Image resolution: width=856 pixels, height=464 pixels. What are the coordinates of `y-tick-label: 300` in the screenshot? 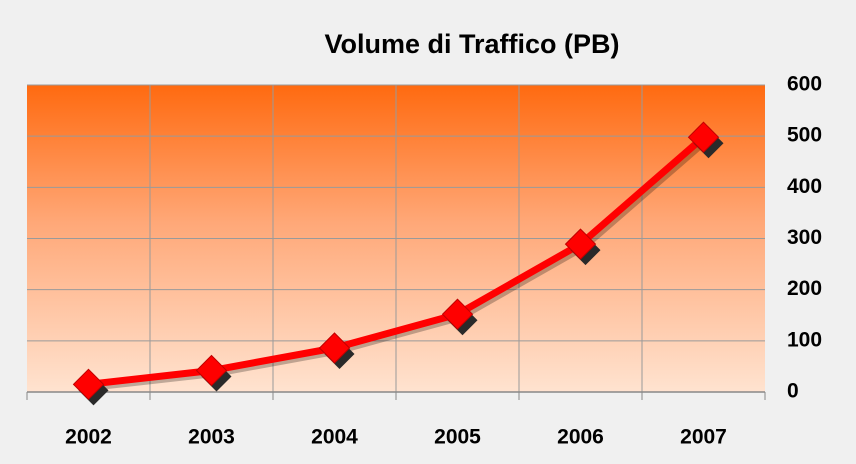 It's located at (804, 237).